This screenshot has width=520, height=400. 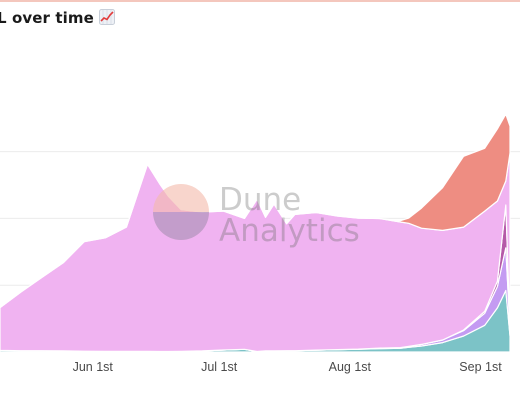 What do you see at coordinates (93, 367) in the screenshot?
I see `x-tick-label: Jun 1st` at bounding box center [93, 367].